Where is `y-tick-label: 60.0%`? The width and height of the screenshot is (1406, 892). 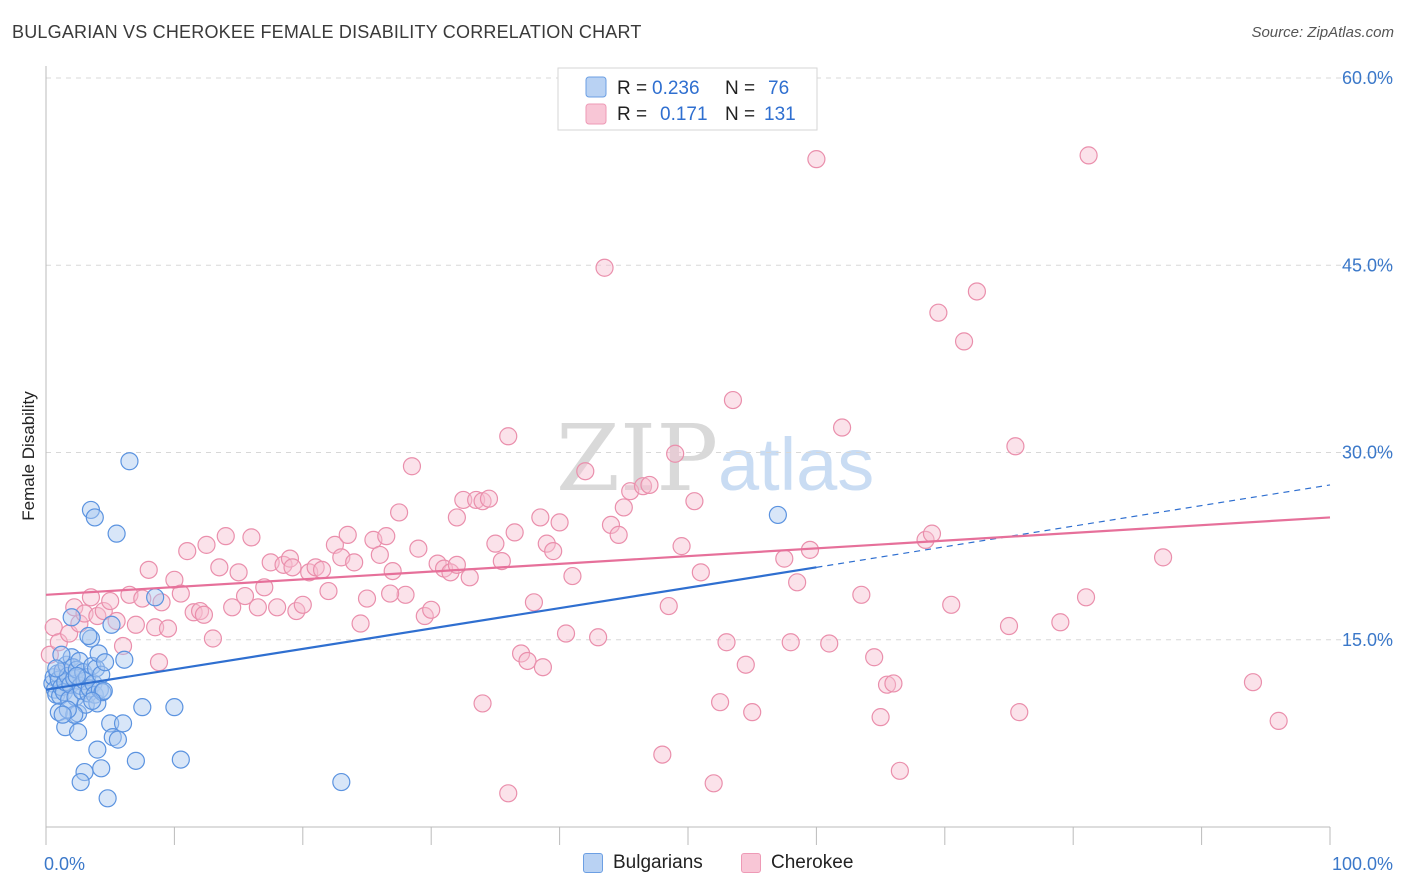
y-tick-label: 60.0% is located at coordinates (1367, 78).